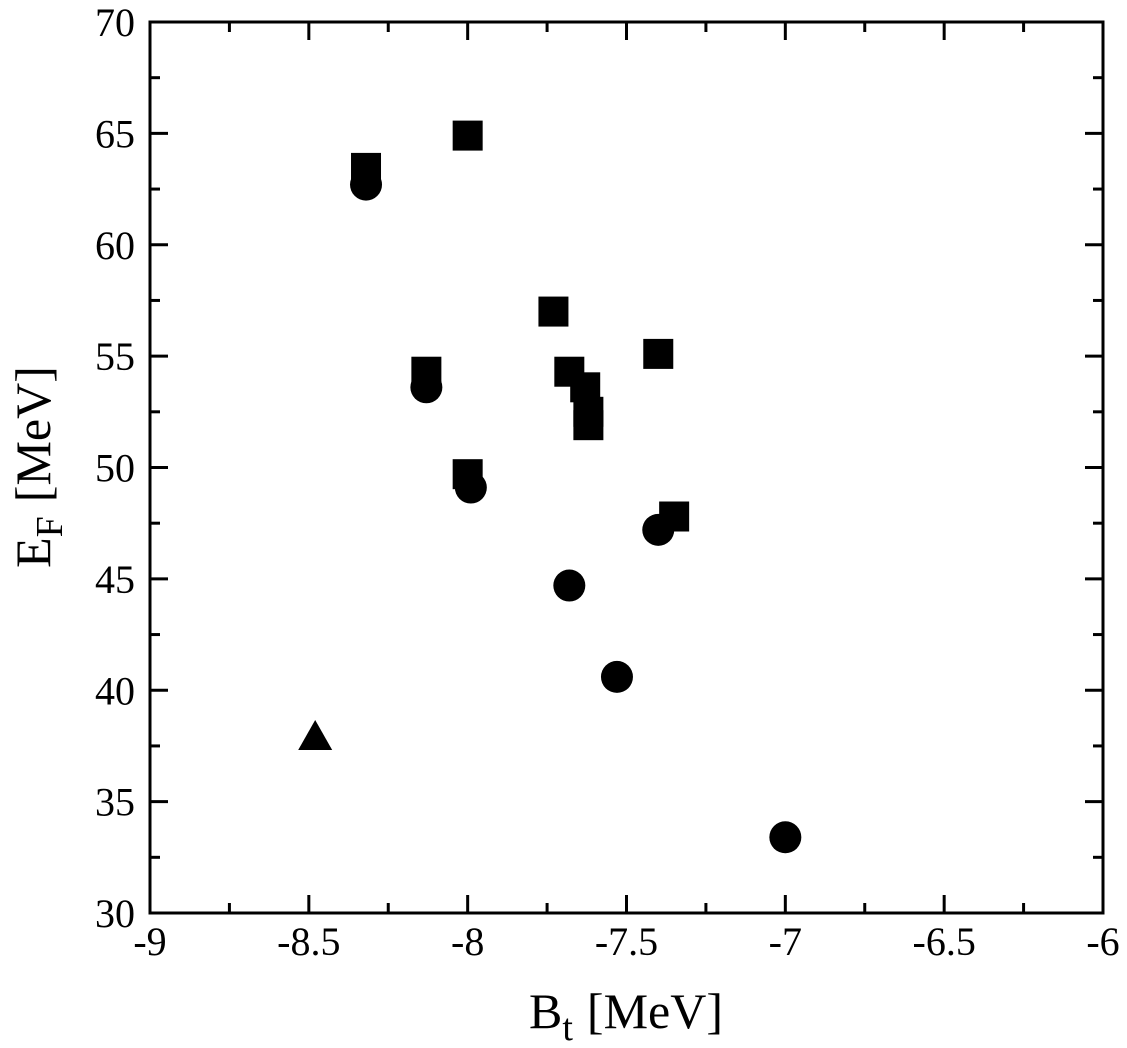 The width and height of the screenshot is (1127, 1048). What do you see at coordinates (944, 941) in the screenshot?
I see `x-tick-label: -6.5` at bounding box center [944, 941].